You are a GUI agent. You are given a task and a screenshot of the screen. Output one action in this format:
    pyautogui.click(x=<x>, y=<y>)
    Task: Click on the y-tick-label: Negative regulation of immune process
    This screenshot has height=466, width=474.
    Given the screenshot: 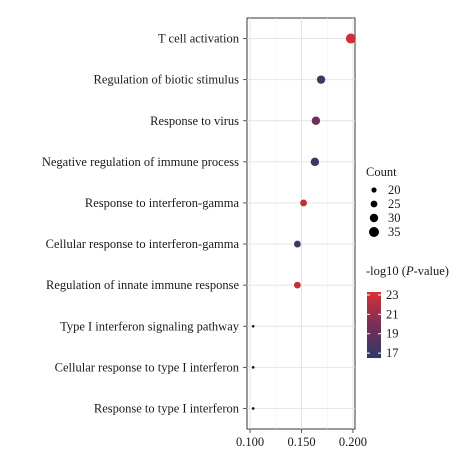 What is the action you would take?
    pyautogui.click(x=140, y=162)
    